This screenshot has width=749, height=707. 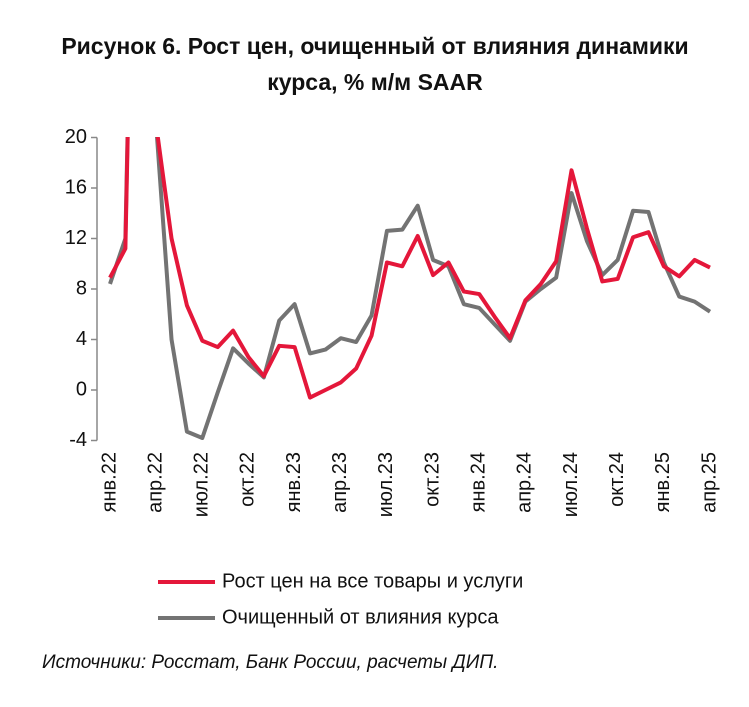 What do you see at coordinates (372, 581) in the screenshot?
I see `legend-label: Рост цен на все товары и услуги` at bounding box center [372, 581].